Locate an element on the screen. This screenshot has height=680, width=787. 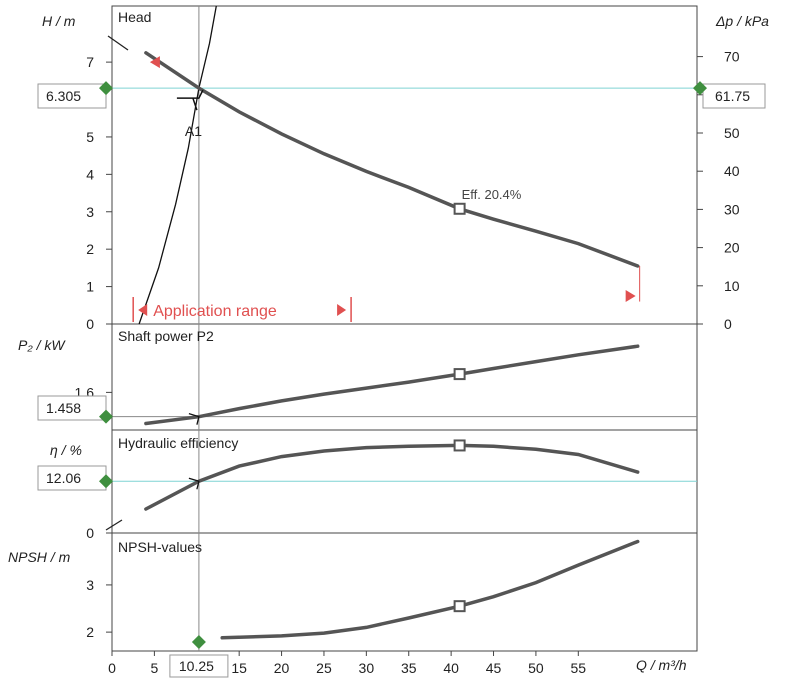
power-panel-label: Shaft power P2 is located at coordinates (166, 336).